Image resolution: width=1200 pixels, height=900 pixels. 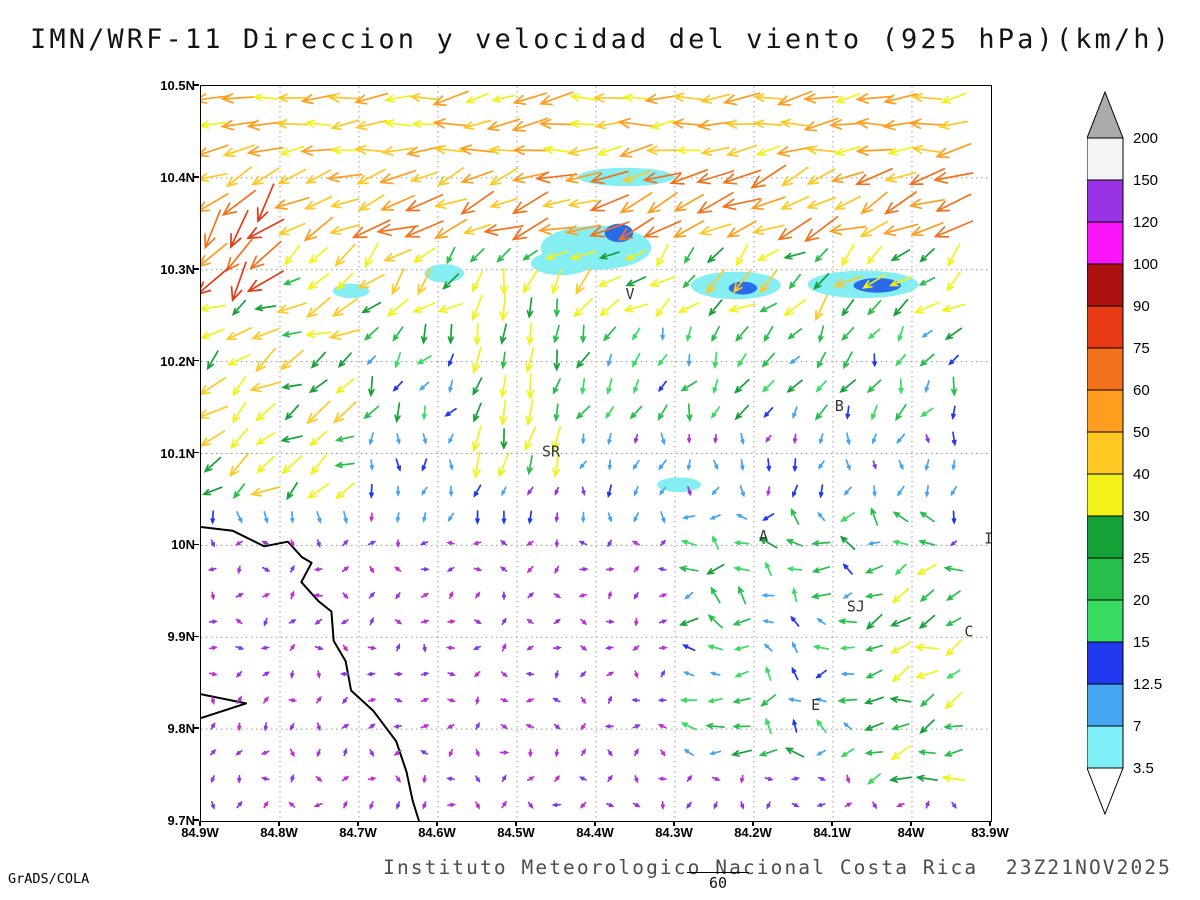 I want to click on x-axis-tick-label: 84.3W, so click(x=674, y=832).